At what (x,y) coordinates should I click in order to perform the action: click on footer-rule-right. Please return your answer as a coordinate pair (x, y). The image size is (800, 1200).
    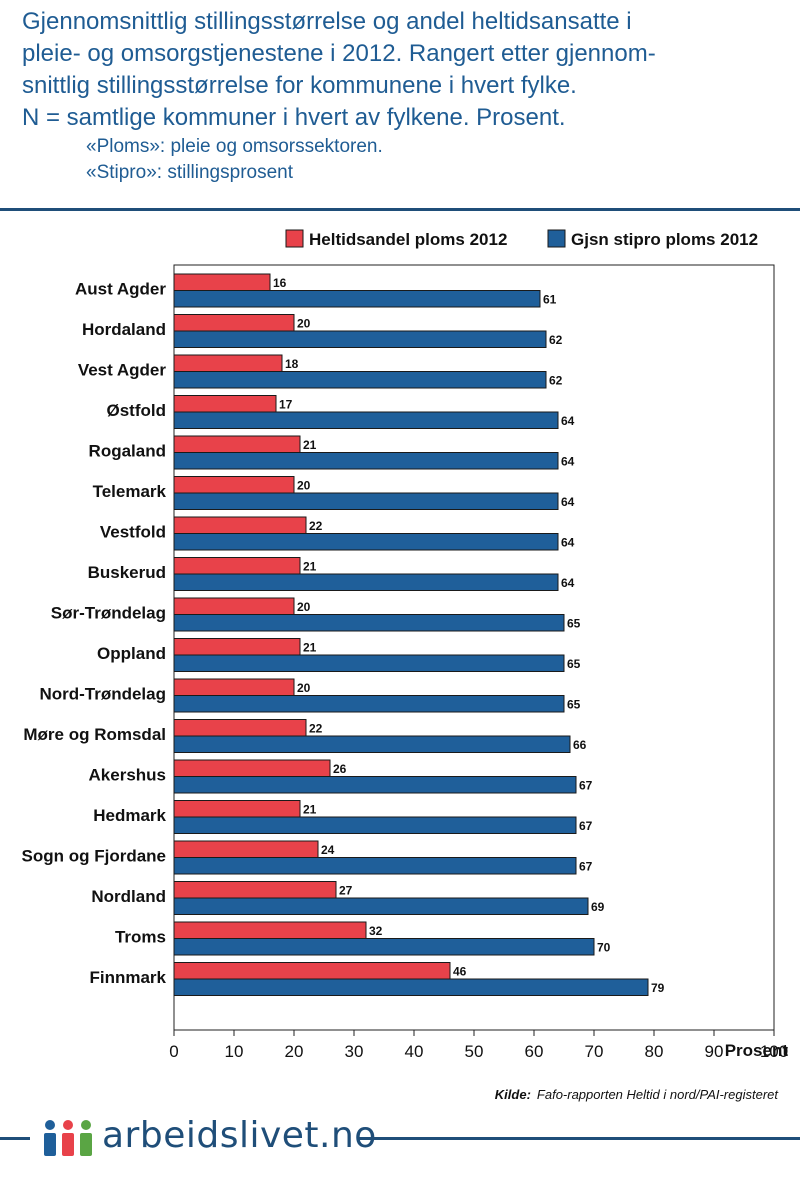
    Looking at the image, I should click on (579, 1138).